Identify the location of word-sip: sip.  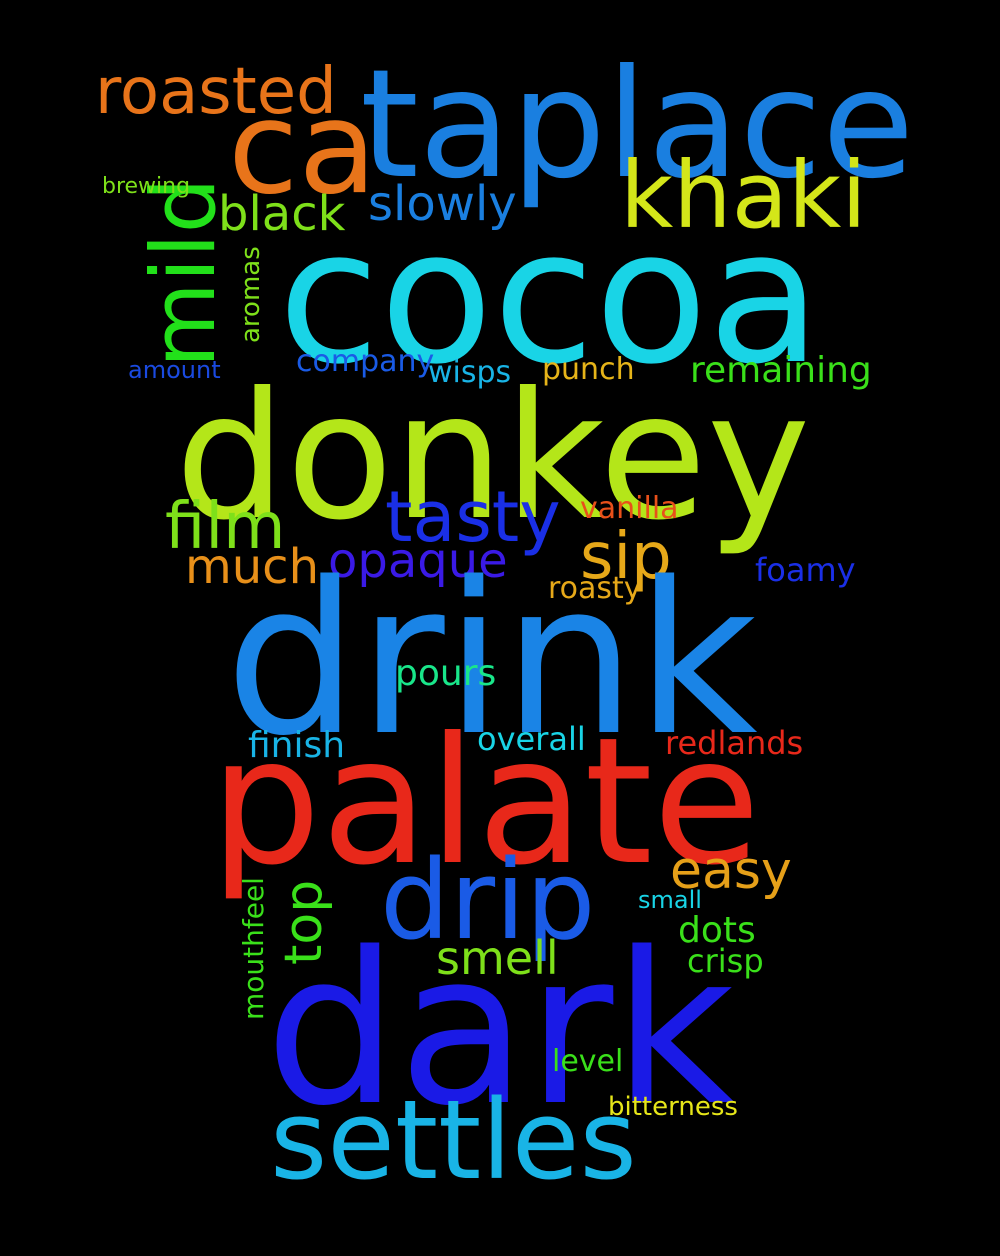
(626, 557).